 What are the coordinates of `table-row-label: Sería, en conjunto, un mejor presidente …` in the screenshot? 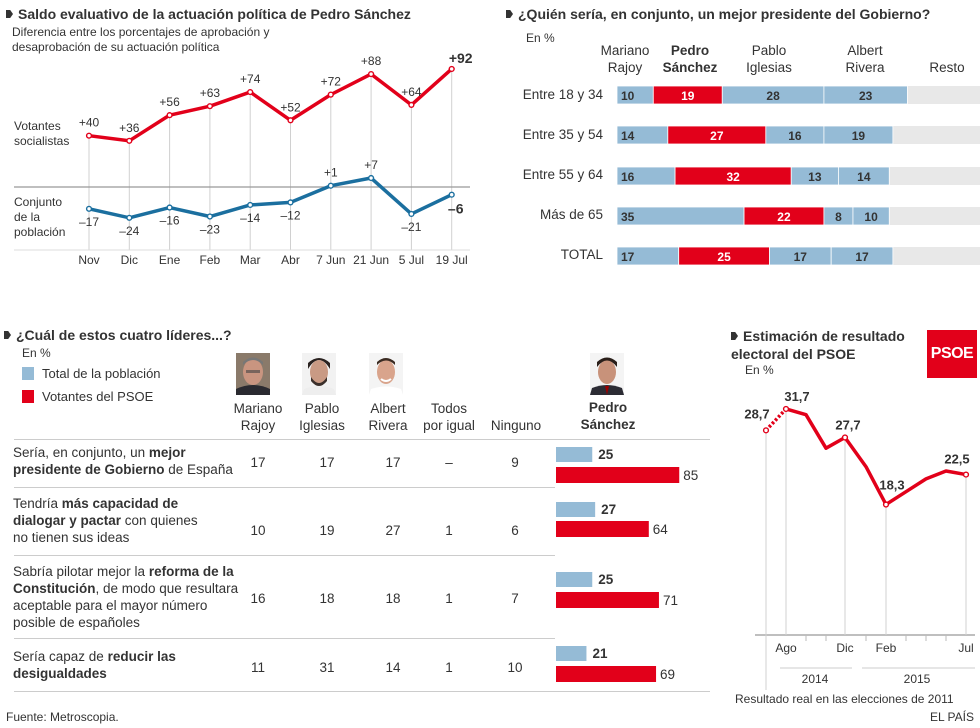 It's located at (130, 461).